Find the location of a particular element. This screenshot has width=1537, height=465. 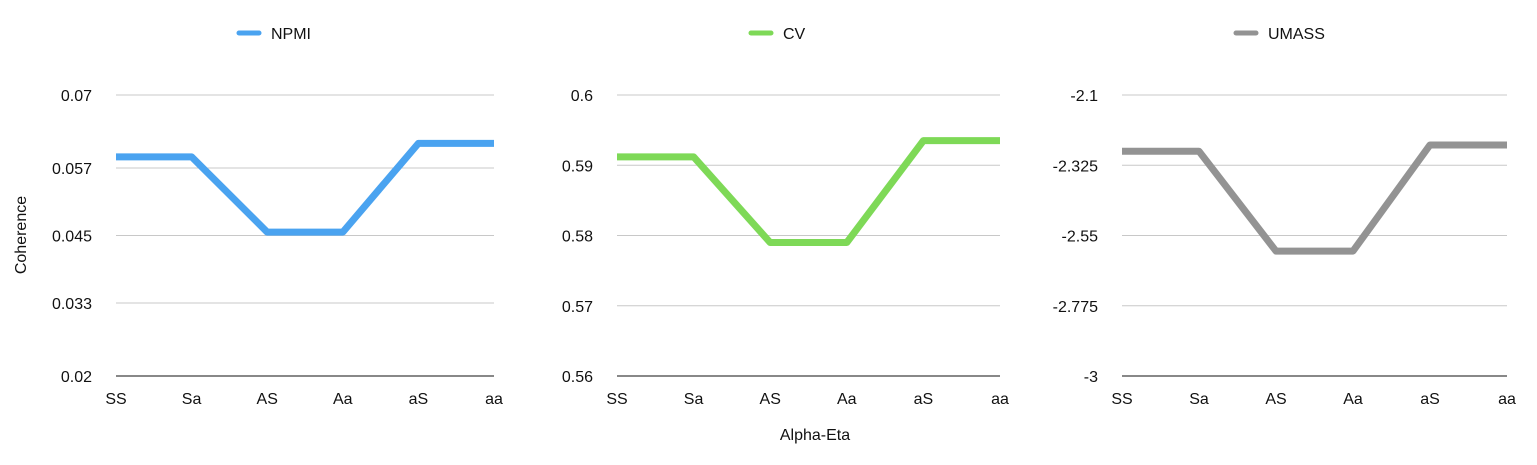

x-axis-title: Alpha-Eta is located at coordinates (815, 435).